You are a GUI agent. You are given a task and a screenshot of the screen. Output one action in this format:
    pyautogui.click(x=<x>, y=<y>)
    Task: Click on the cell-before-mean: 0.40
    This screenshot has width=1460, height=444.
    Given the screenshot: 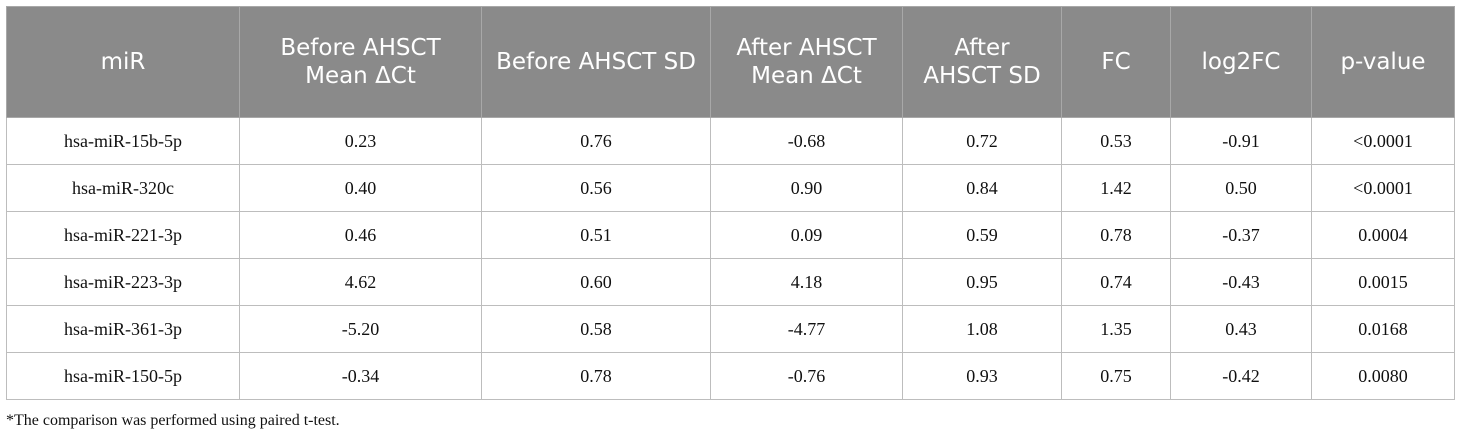 What is the action you would take?
    pyautogui.click(x=360, y=188)
    